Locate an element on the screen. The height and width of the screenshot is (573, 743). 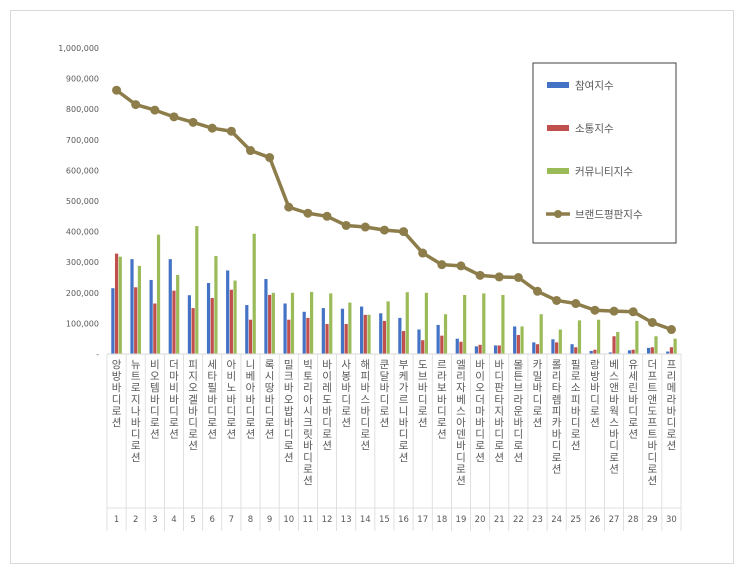
rank-label: 15 is located at coordinates (384, 520).